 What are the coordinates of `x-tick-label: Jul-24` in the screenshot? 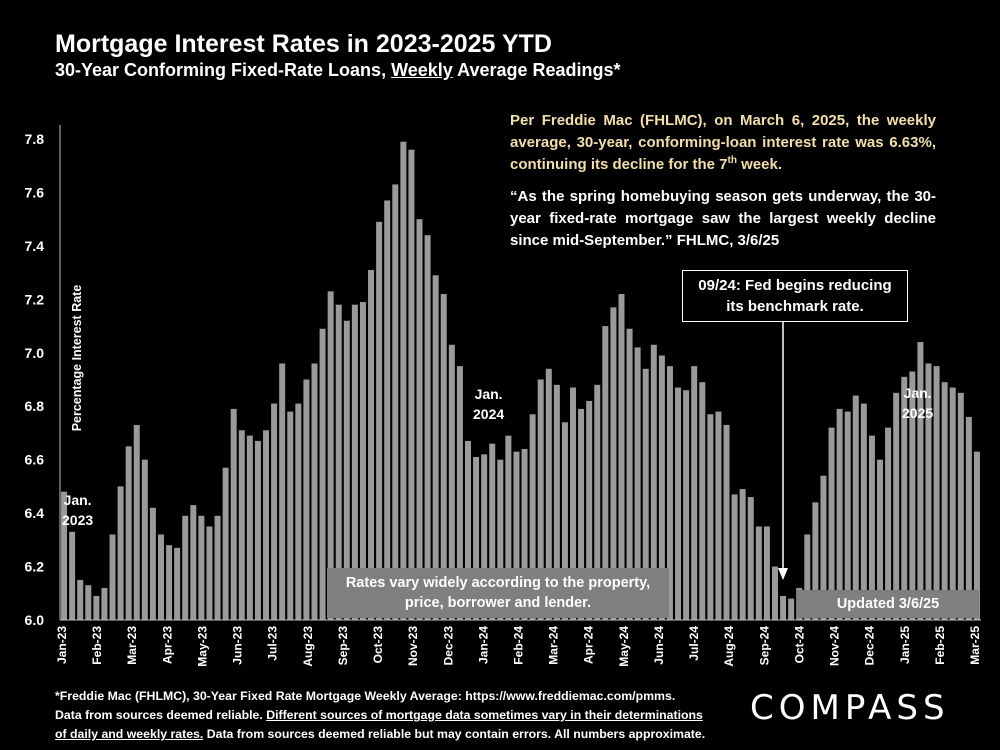 It's located at (694, 643).